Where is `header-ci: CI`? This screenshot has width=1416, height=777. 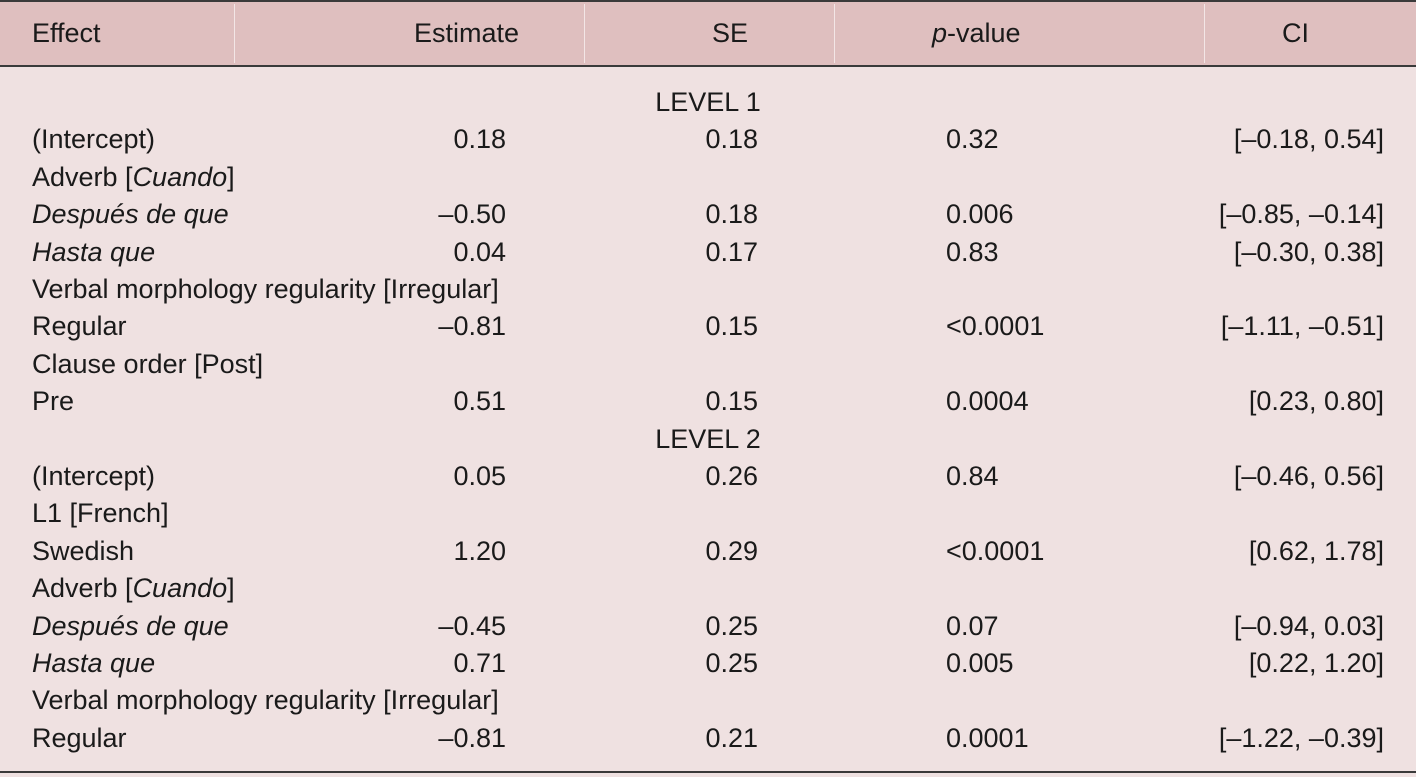
header-ci: CI is located at coordinates (1295, 33).